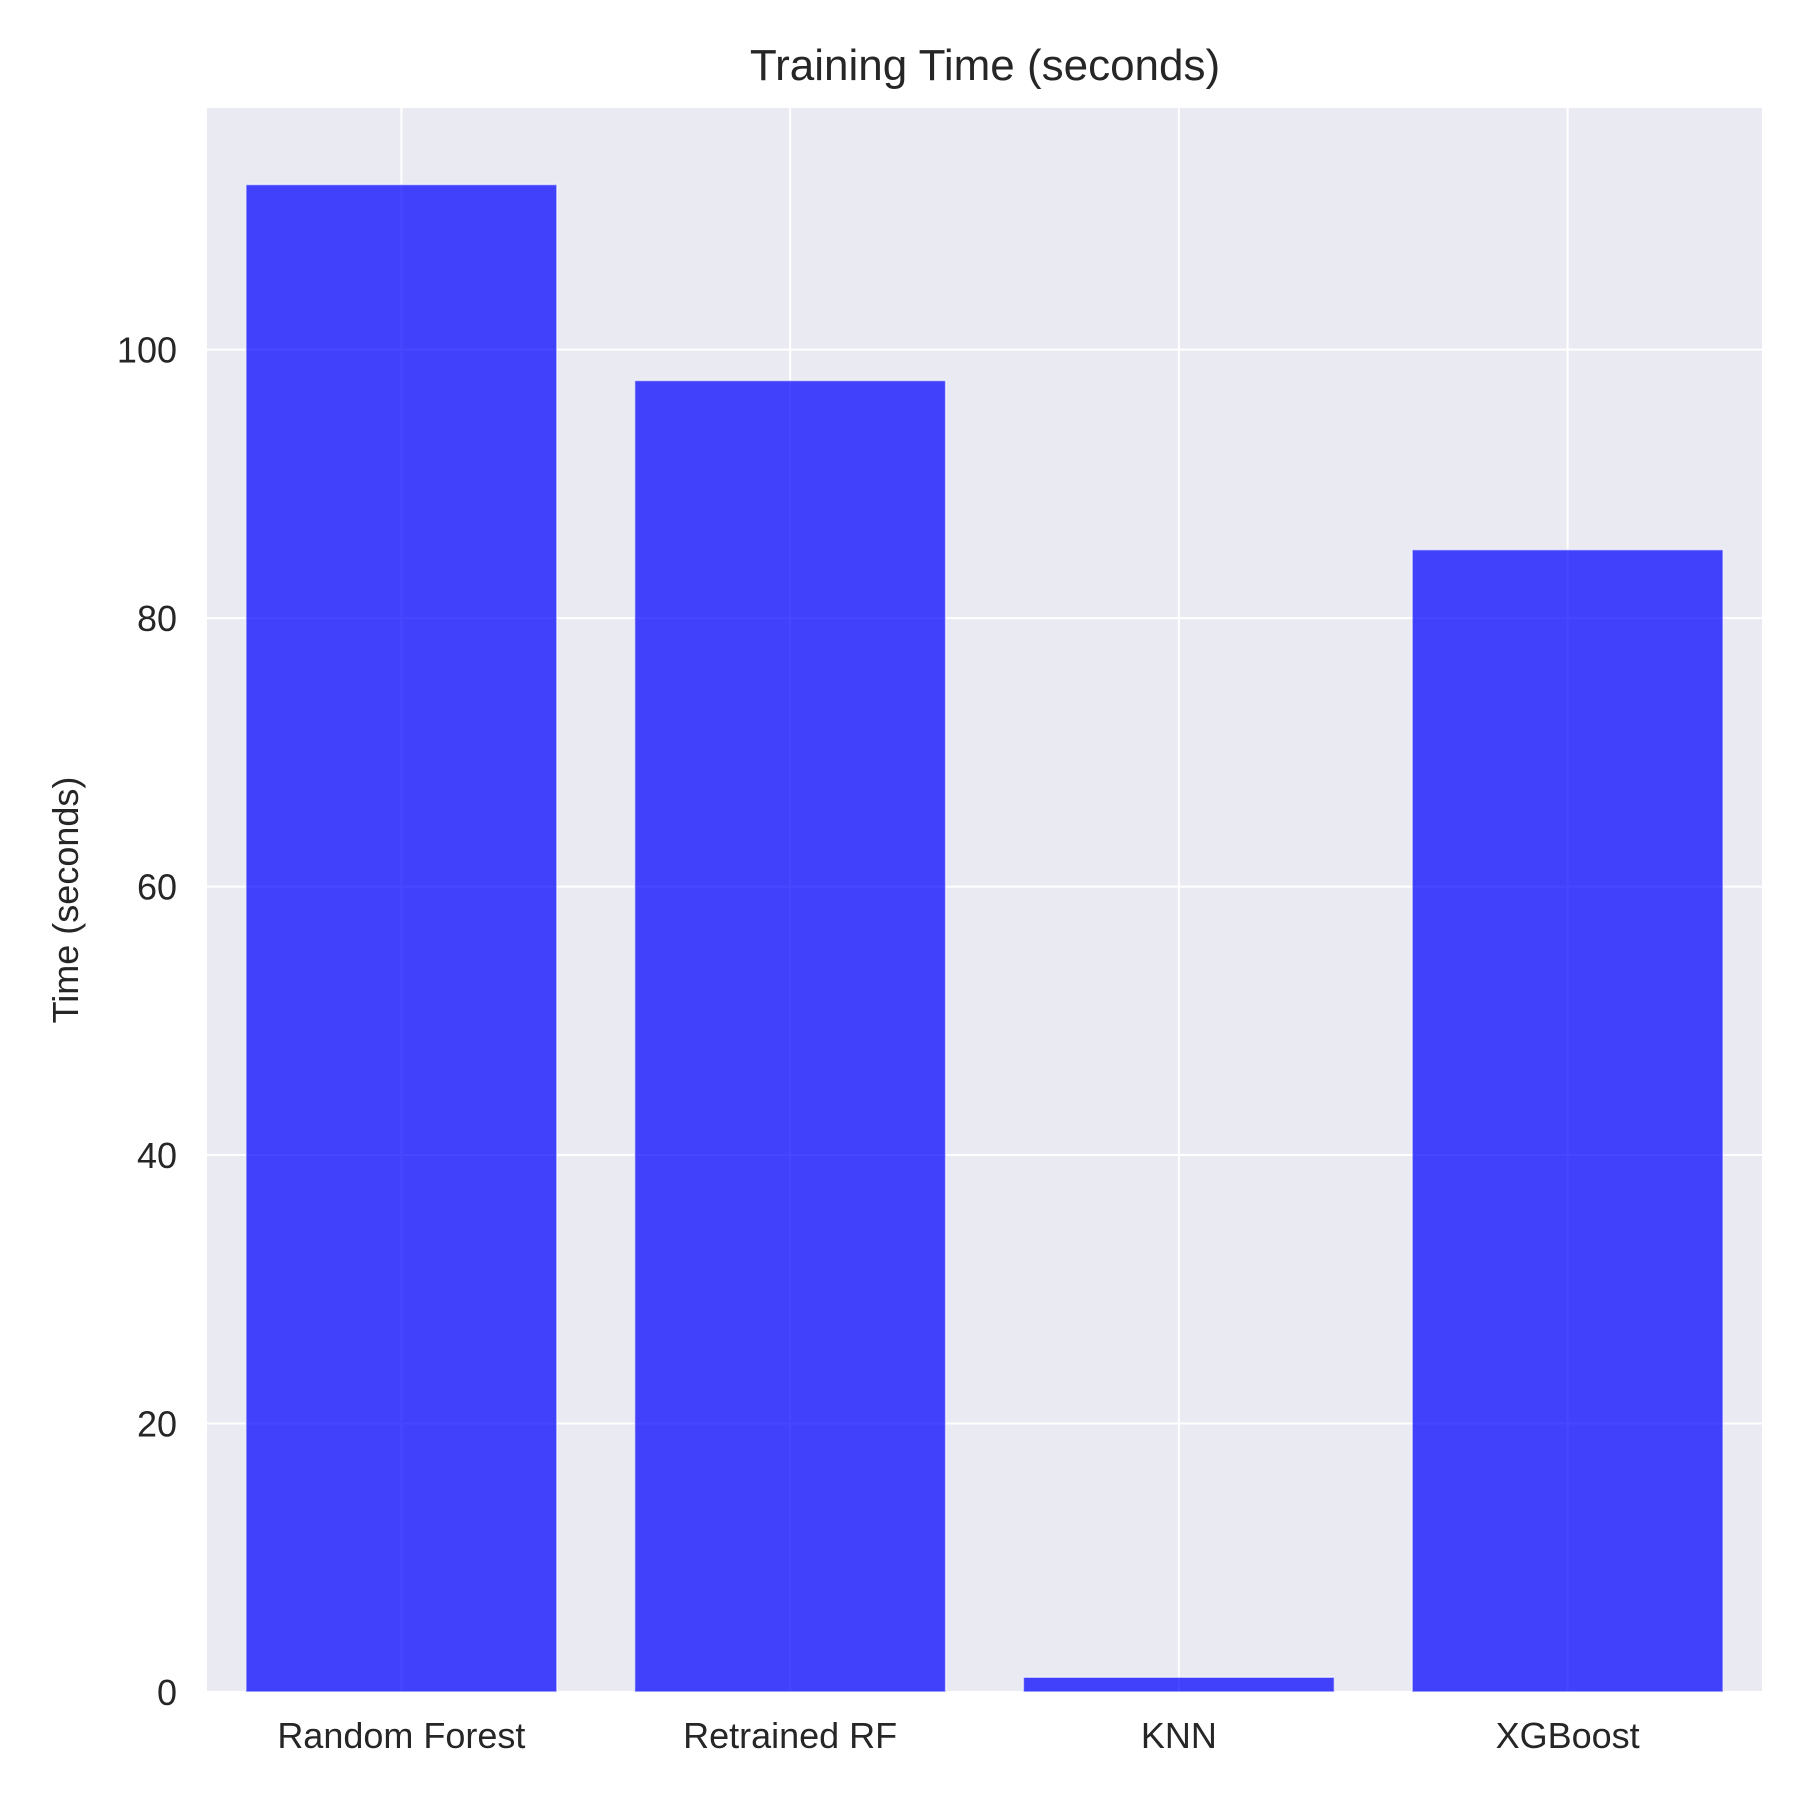 Image resolution: width=1800 pixels, height=1800 pixels. What do you see at coordinates (1568, 1735) in the screenshot?
I see `x-tick-label: XGBoost` at bounding box center [1568, 1735].